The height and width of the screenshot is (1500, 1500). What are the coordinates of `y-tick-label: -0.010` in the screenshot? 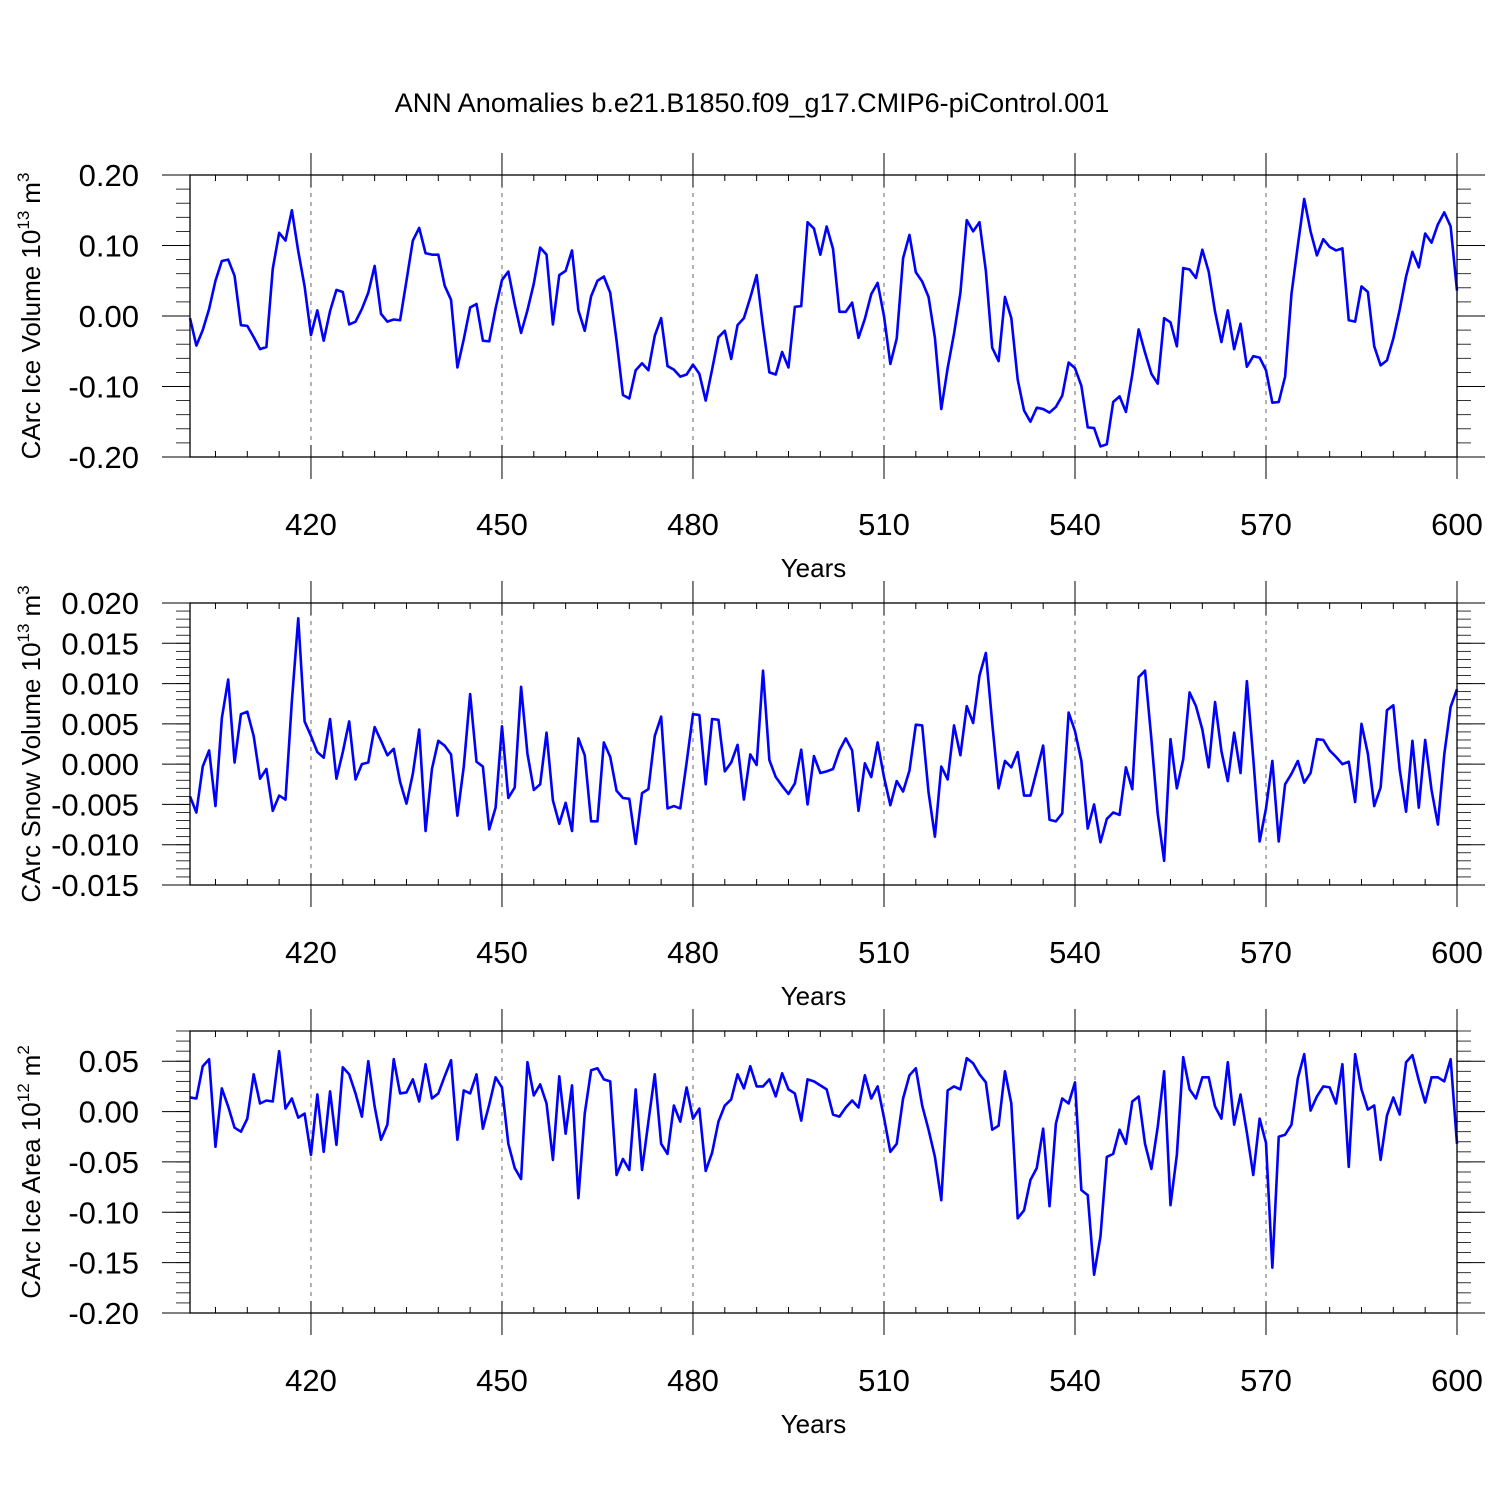 It's located at (95, 845).